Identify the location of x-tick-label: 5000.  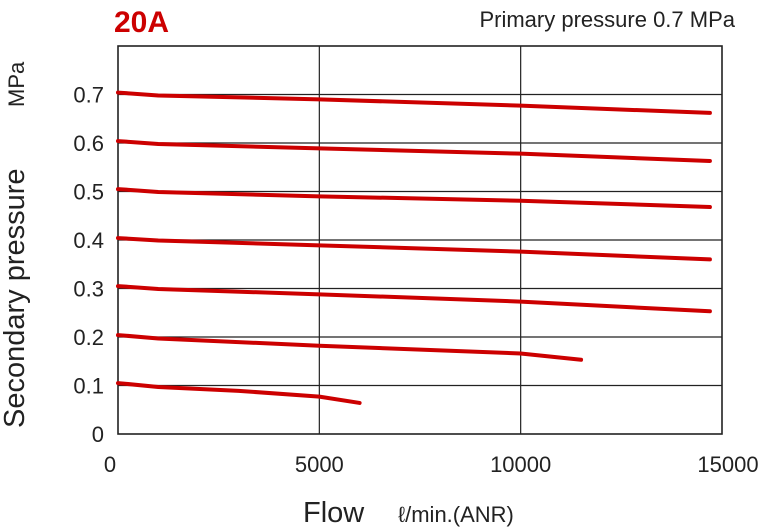
(319, 464).